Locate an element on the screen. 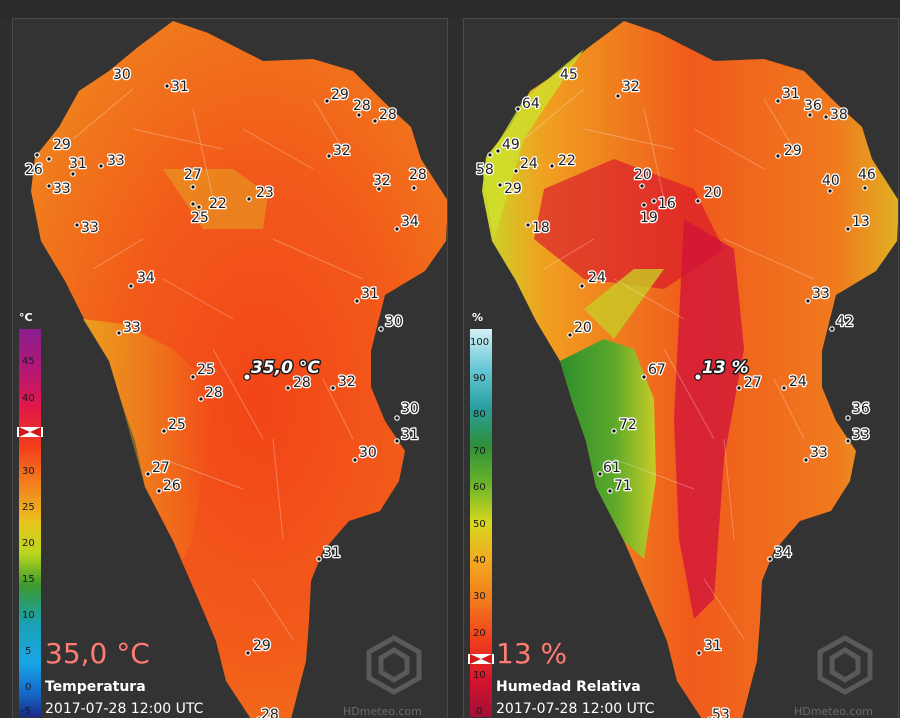 The image size is (900, 718). legend-tick: 45 is located at coordinates (28, 361).